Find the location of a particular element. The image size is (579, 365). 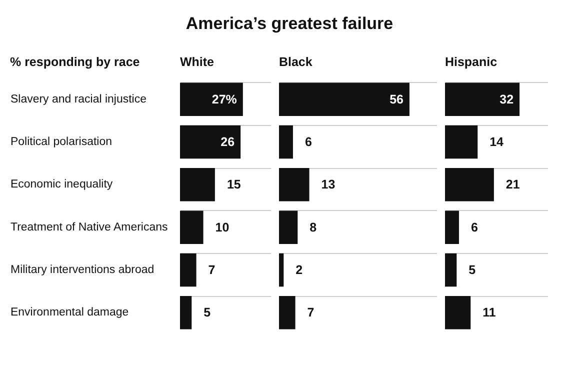

data-label: 26 is located at coordinates (227, 142).